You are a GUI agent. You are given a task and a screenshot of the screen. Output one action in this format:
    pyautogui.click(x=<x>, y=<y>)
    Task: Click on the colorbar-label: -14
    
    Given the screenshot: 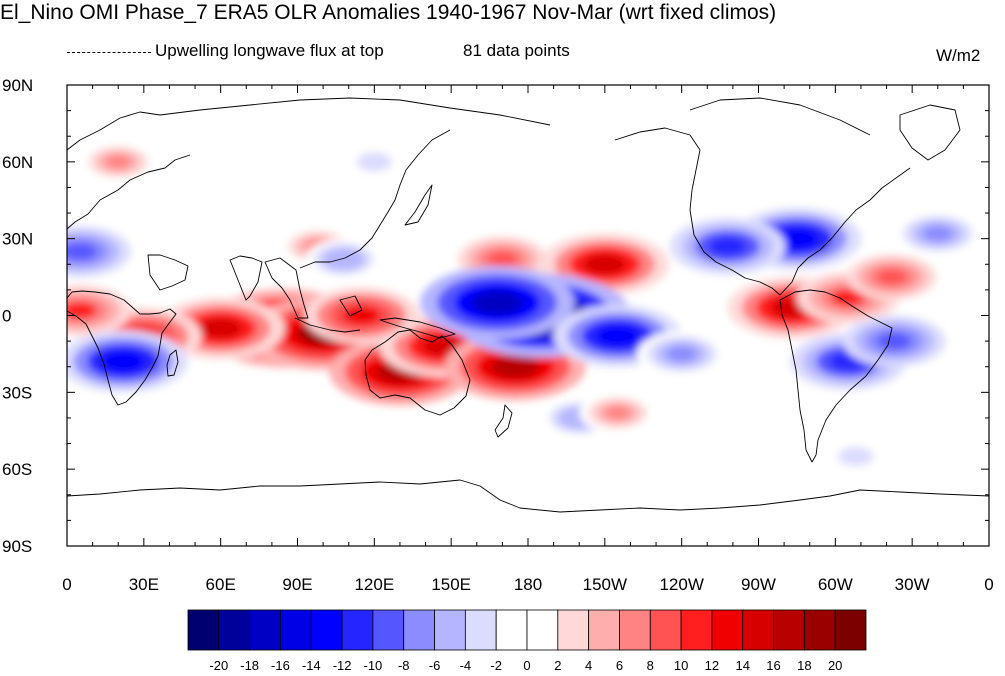 What is the action you would take?
    pyautogui.click(x=311, y=665)
    